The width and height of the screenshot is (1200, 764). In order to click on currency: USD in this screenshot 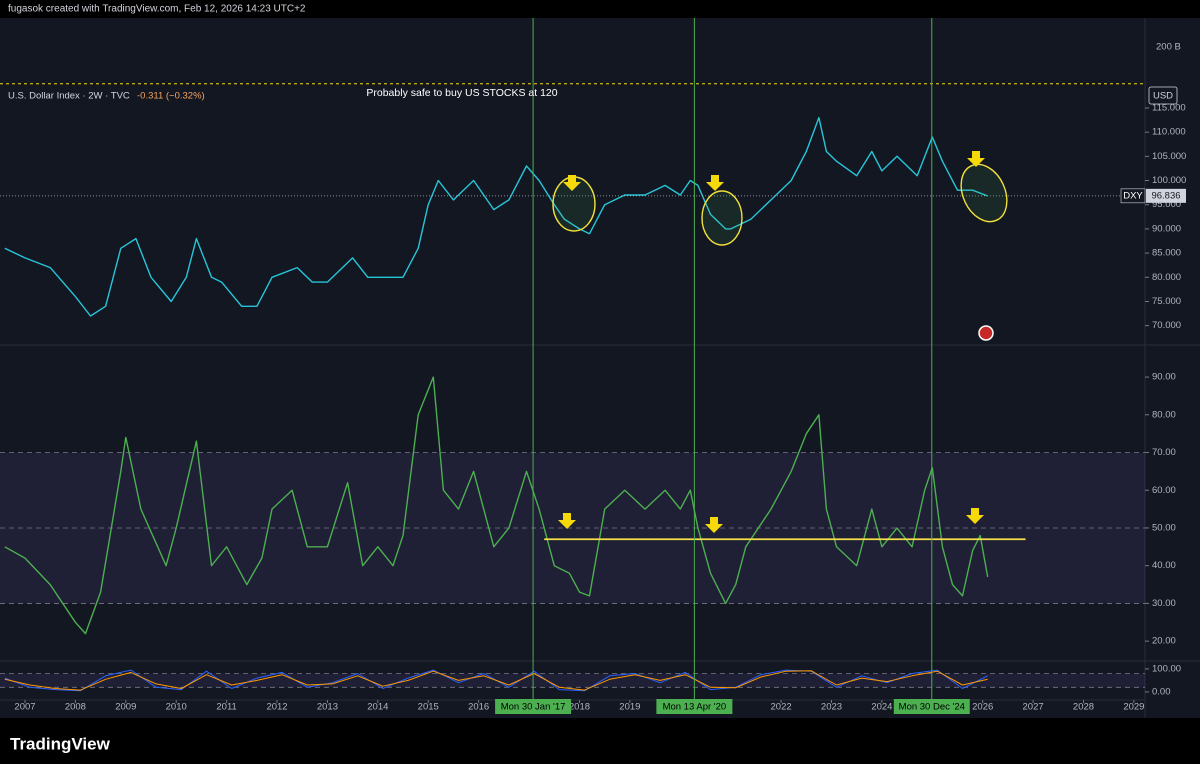, I will do `click(1163, 96)`.